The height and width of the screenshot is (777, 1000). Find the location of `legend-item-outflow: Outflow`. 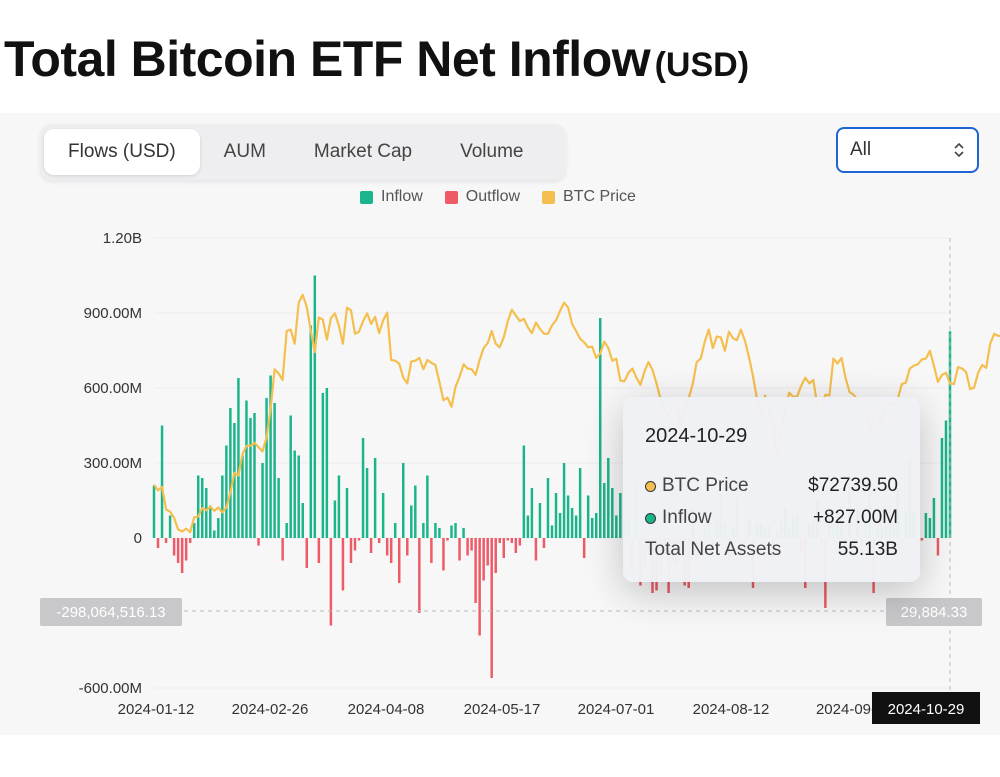

legend-item-outflow: Outflow is located at coordinates (482, 197).